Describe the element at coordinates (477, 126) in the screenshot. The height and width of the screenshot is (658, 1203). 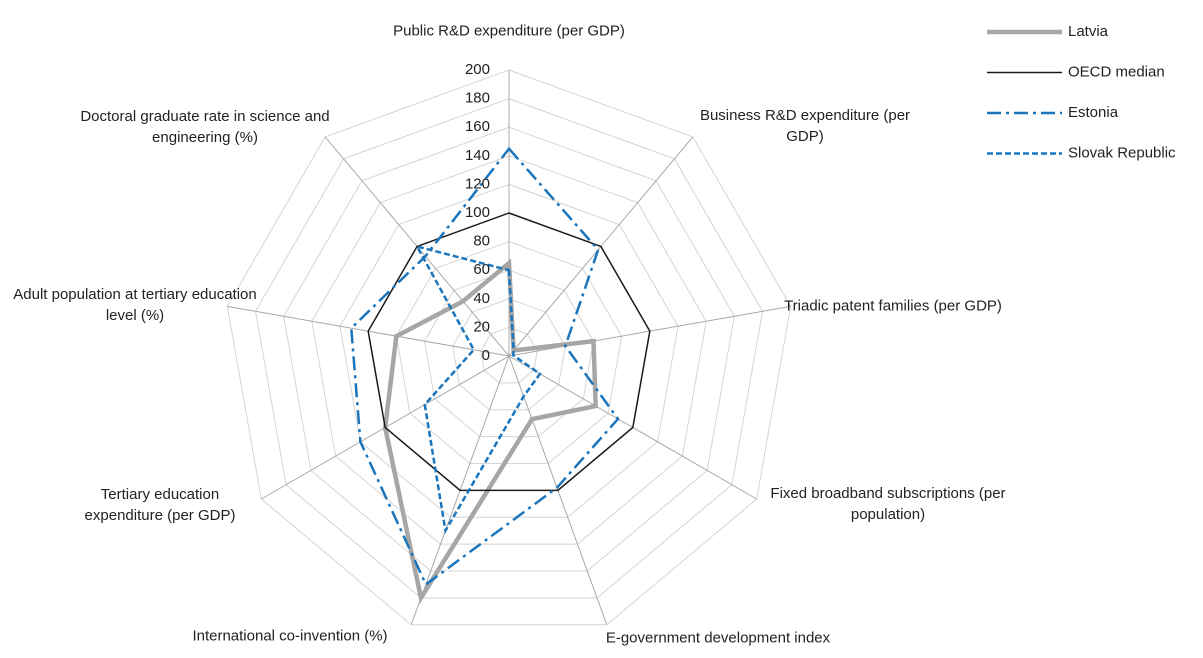
I see `tick-label: 160` at that location.